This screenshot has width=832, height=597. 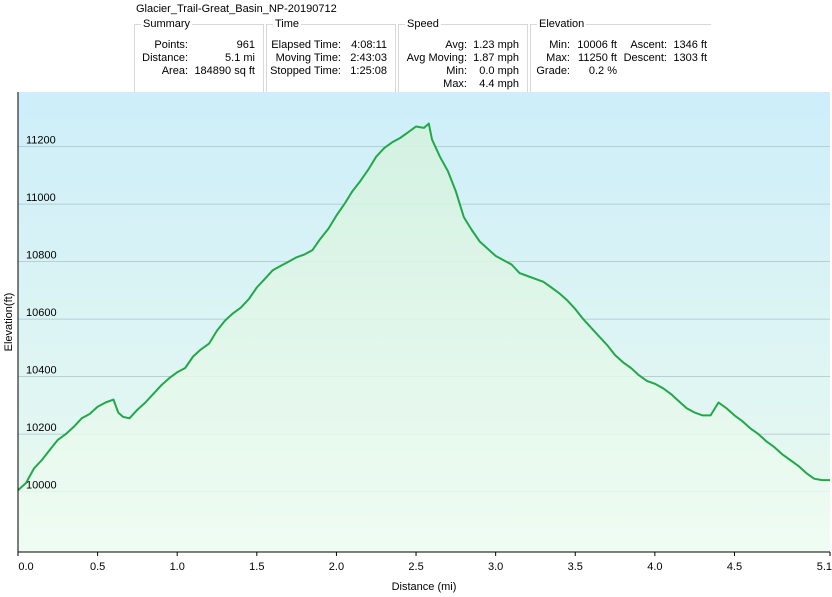 I want to click on x-tick-label: 2.5, so click(x=415, y=567).